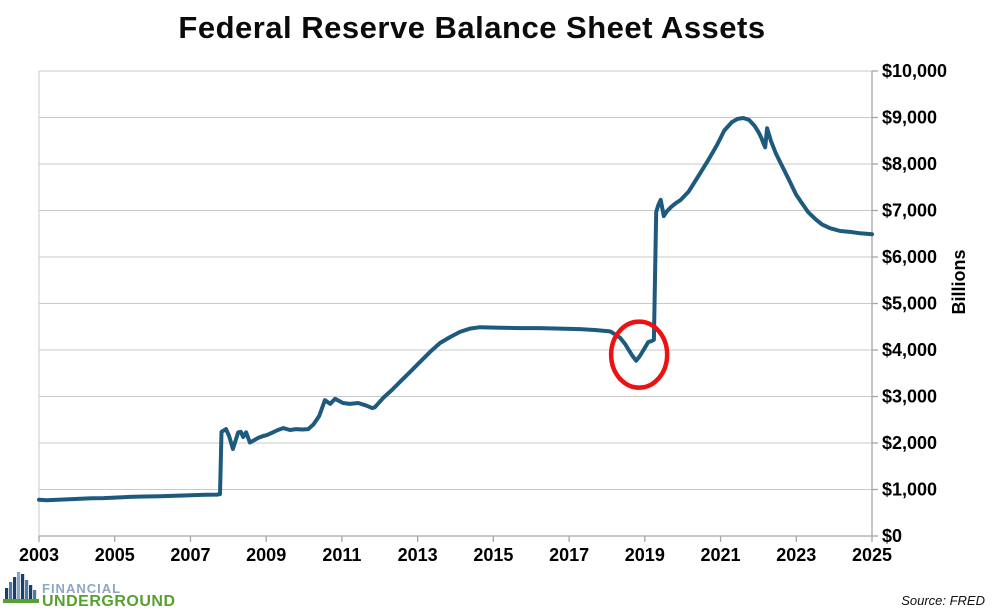 The image size is (996, 613). What do you see at coordinates (909, 397) in the screenshot?
I see `y-axis-label: $3,000` at bounding box center [909, 397].